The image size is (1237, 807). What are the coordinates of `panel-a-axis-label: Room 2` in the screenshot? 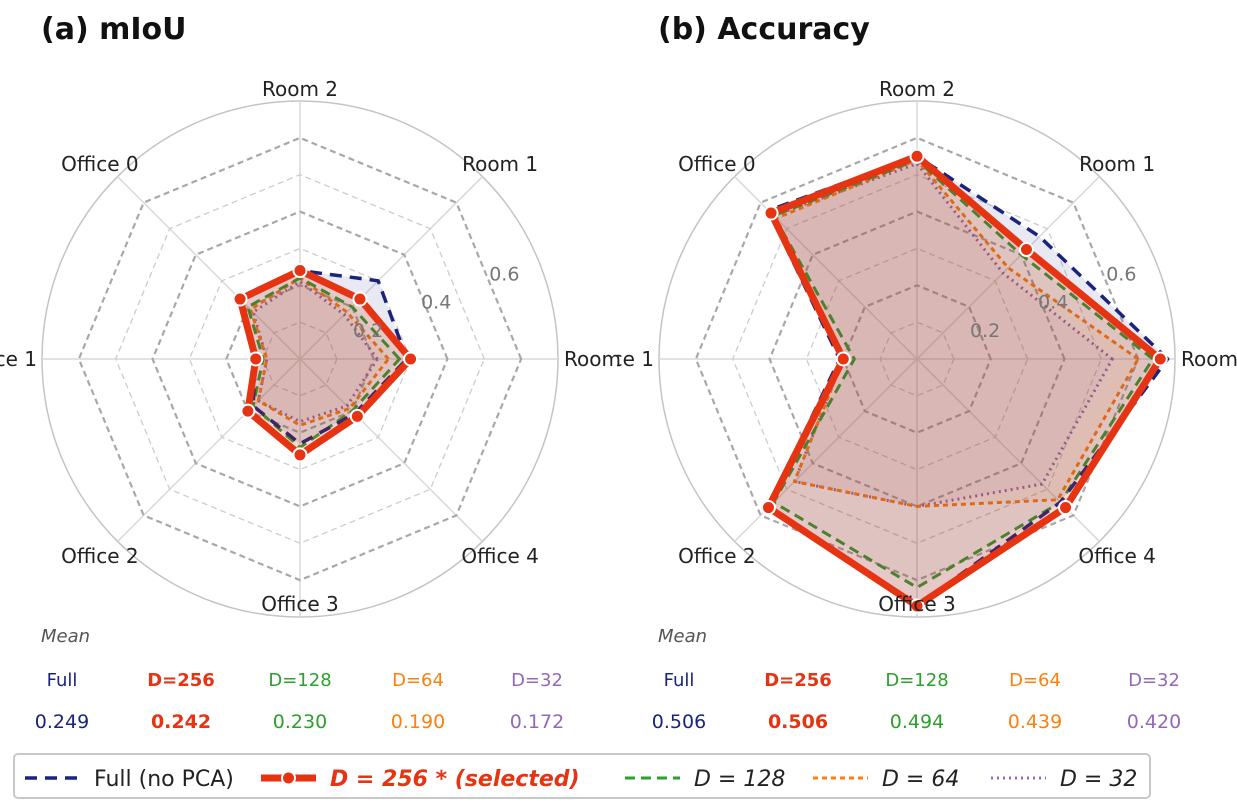 It's located at (300, 89).